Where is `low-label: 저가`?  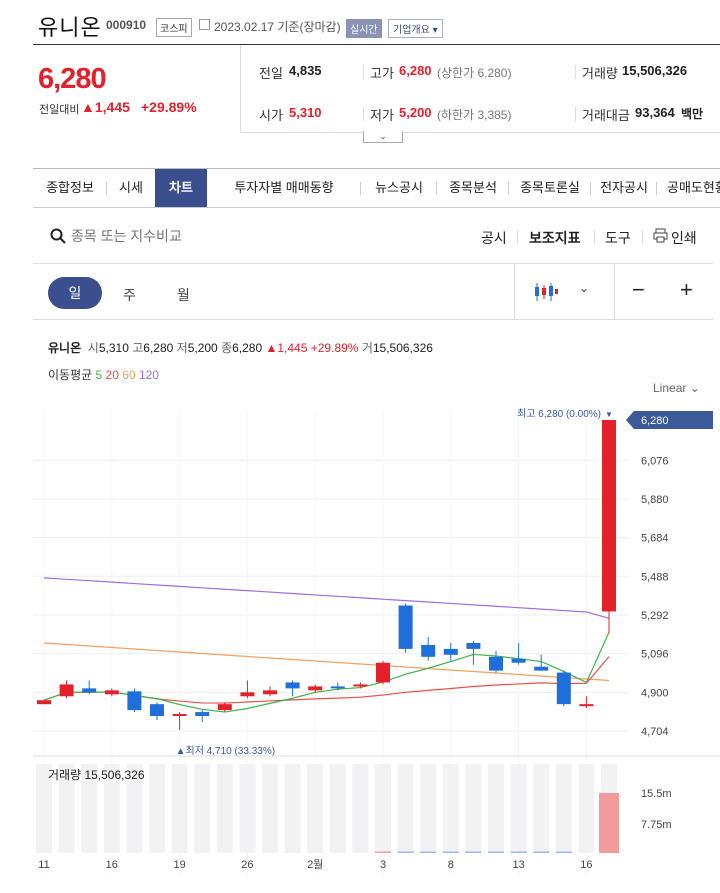
low-label: 저가 is located at coordinates (382, 115).